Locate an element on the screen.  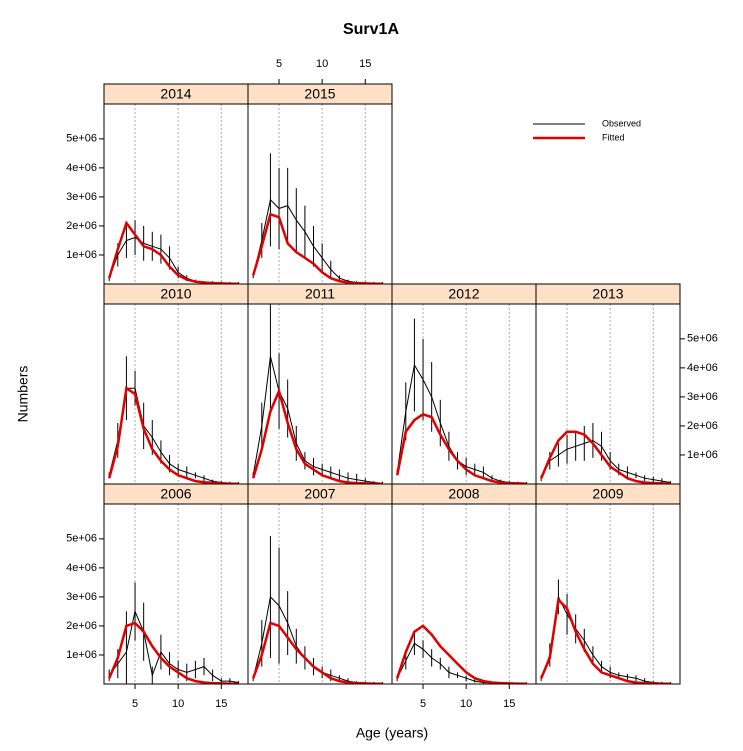
chart-title: Surv1A is located at coordinates (371, 29).